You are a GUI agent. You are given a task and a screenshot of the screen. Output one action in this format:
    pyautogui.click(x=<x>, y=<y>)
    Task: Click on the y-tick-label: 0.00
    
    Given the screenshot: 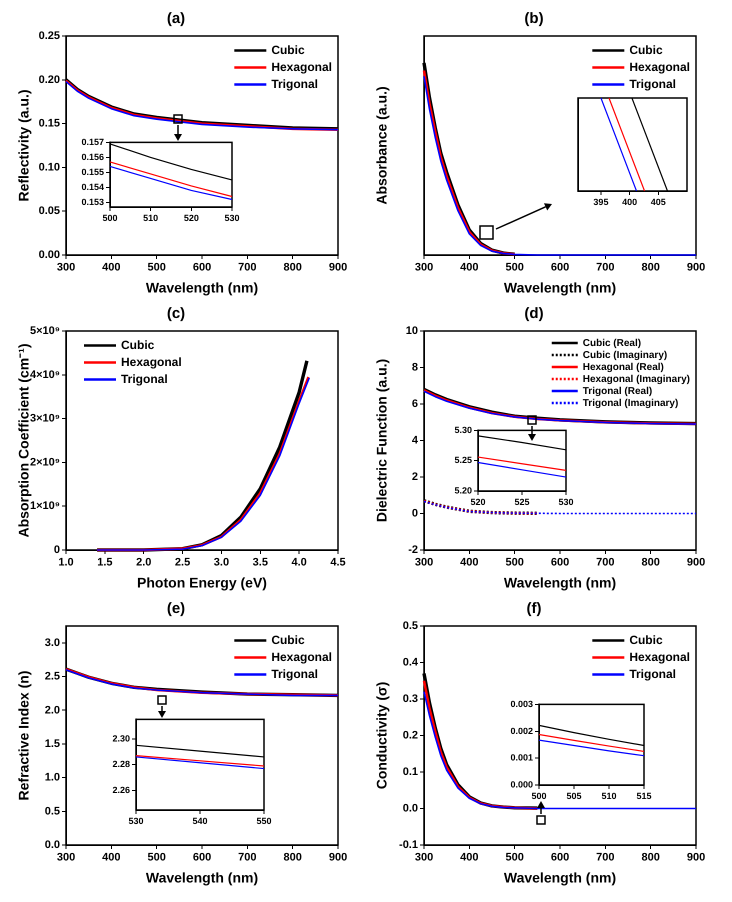 What is the action you would take?
    pyautogui.click(x=49, y=255)
    